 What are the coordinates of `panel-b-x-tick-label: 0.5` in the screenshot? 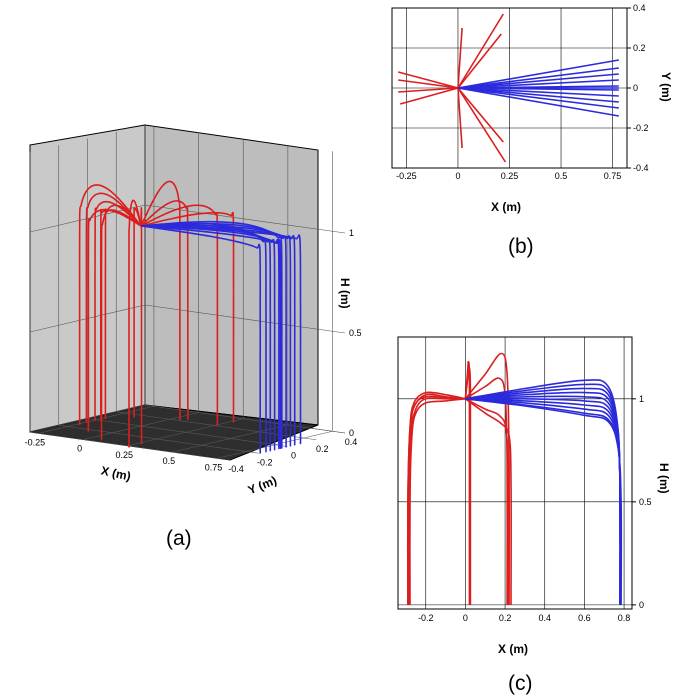 It's located at (561, 176).